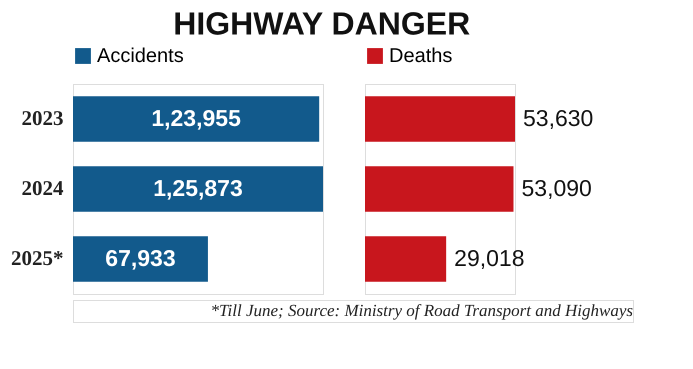 The image size is (693, 369). What do you see at coordinates (420, 56) in the screenshot?
I see `legend-label: Deaths` at bounding box center [420, 56].